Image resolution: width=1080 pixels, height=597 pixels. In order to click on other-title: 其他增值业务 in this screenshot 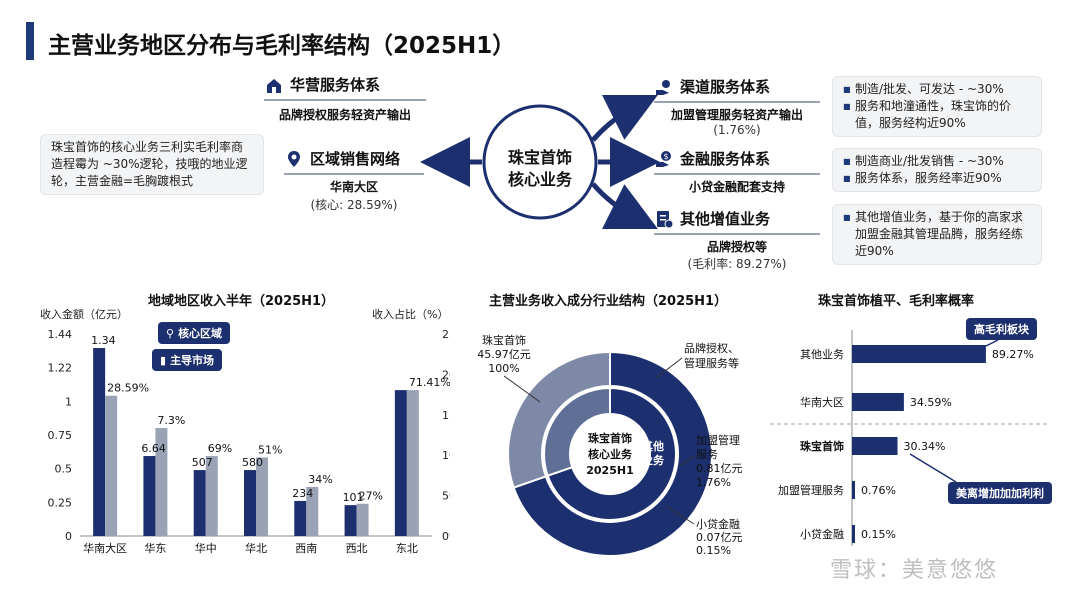, I will do `click(725, 219)`.